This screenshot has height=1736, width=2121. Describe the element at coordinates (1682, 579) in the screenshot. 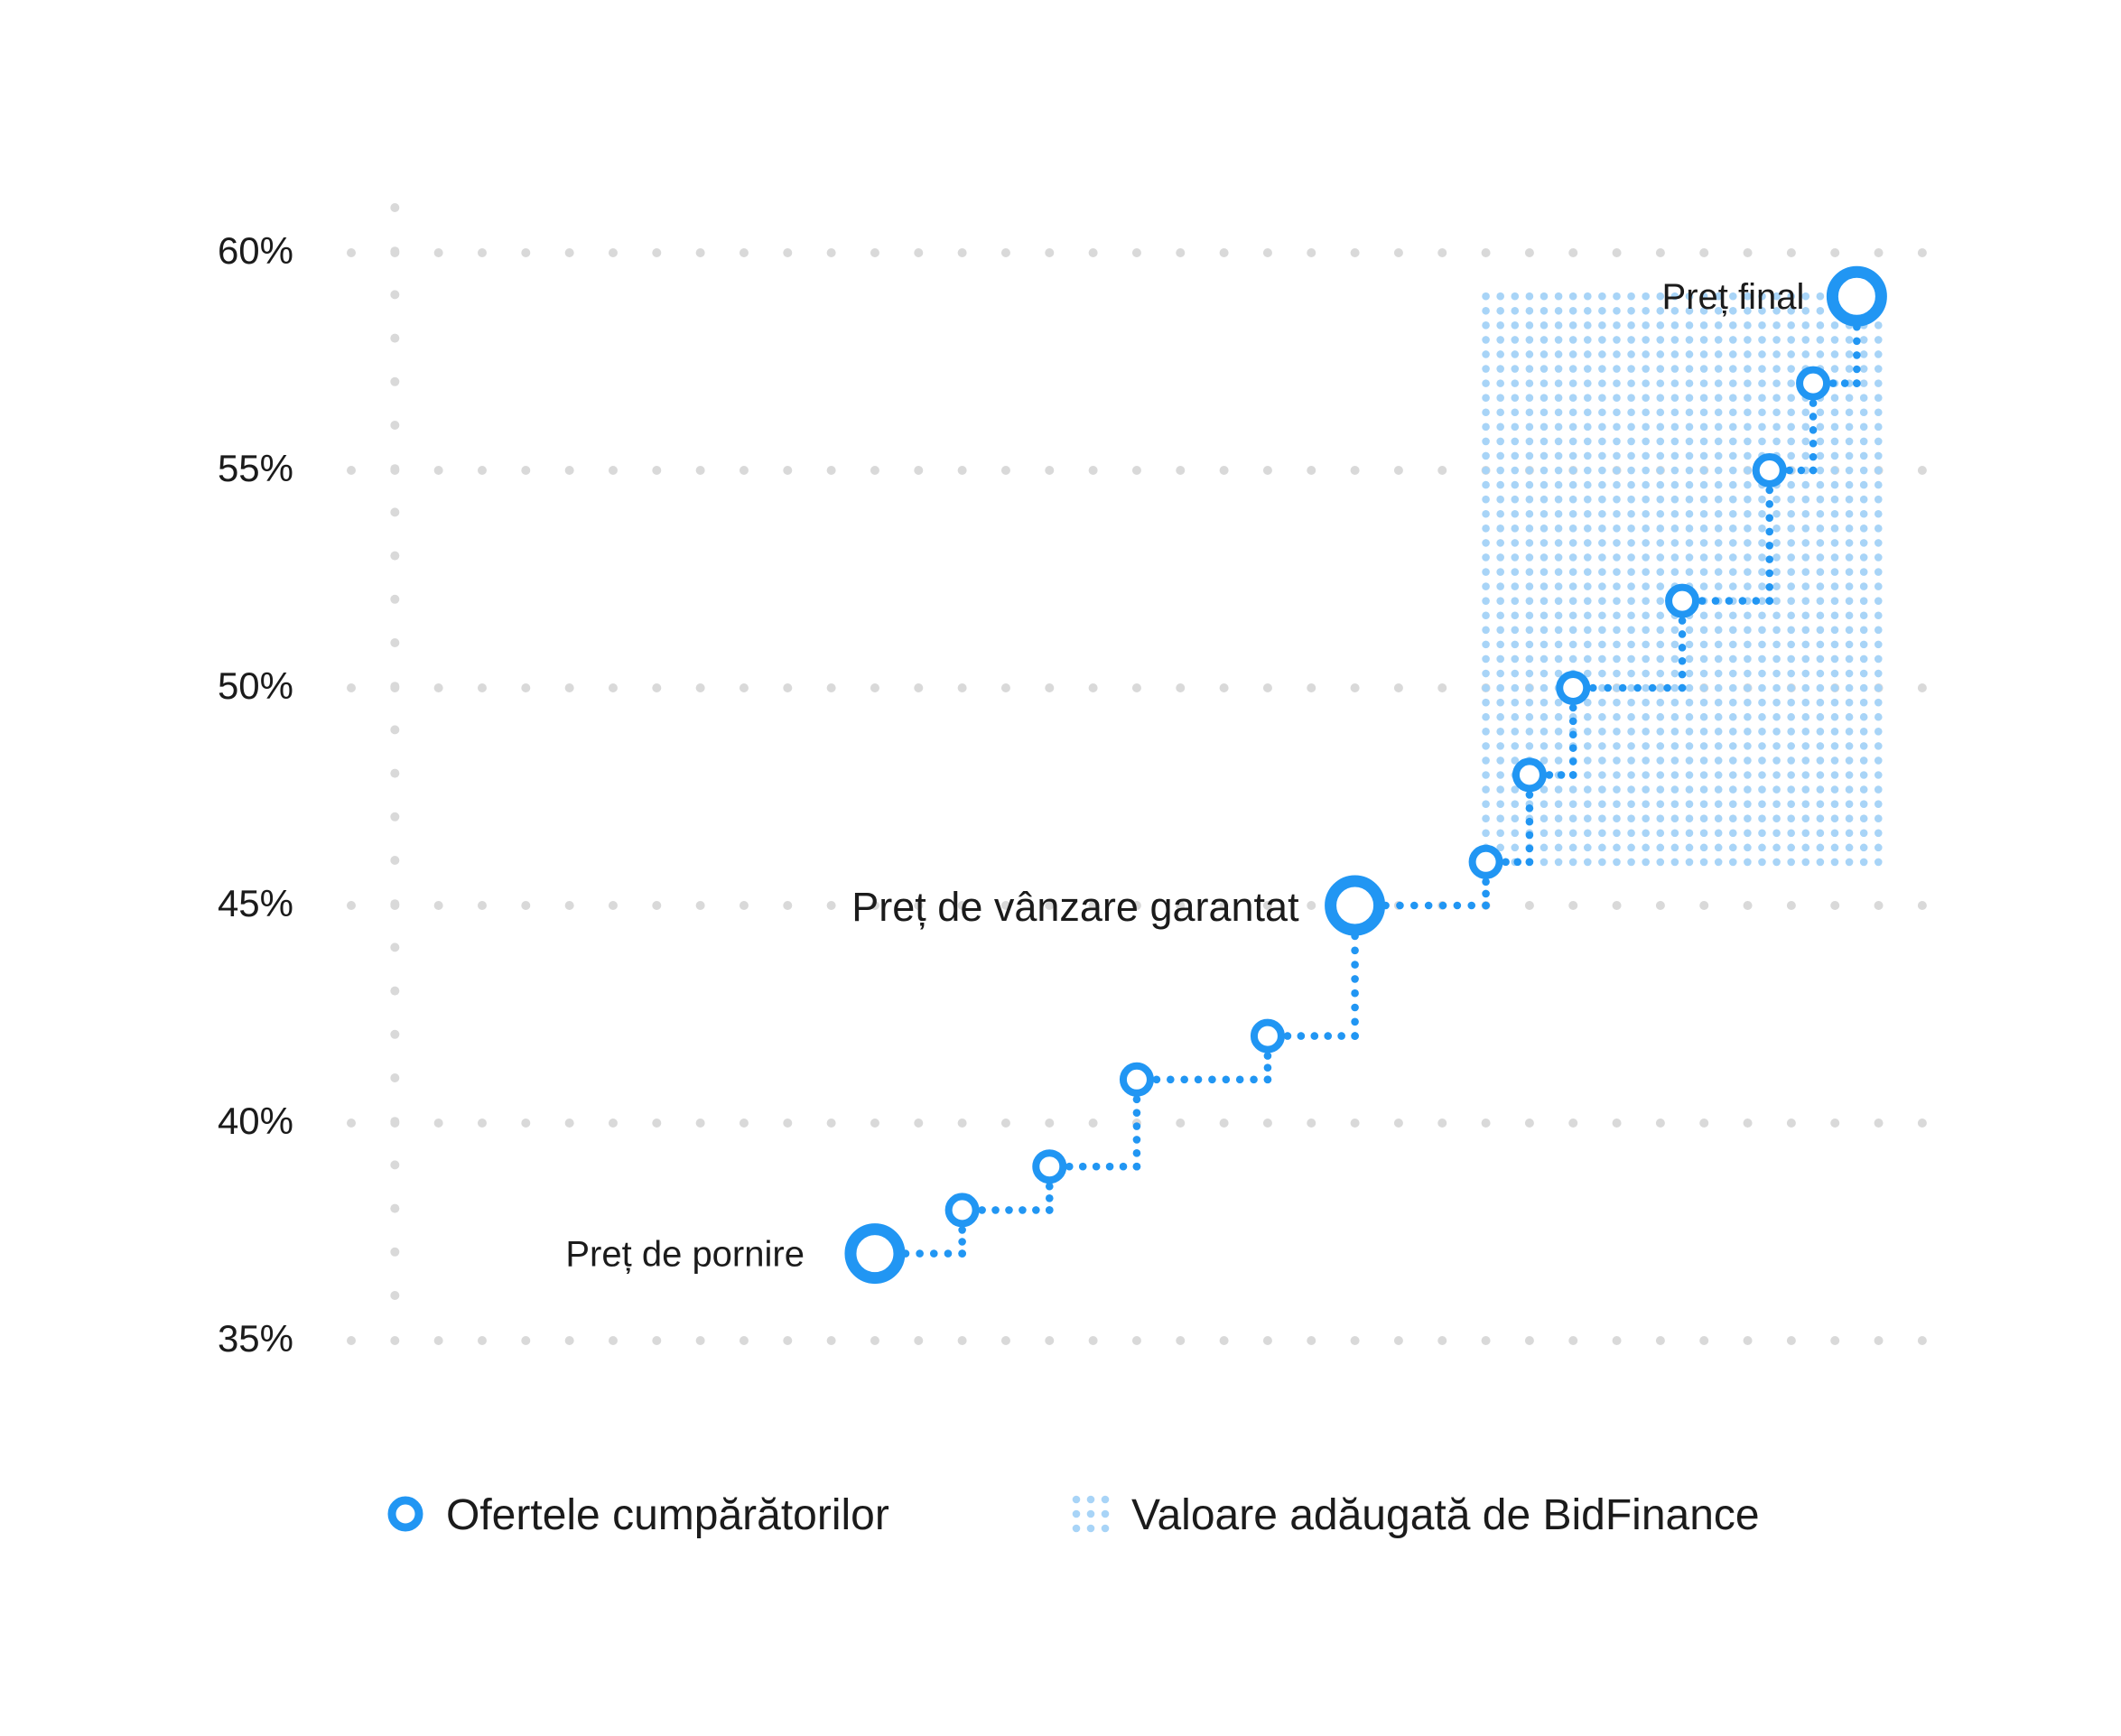

I see `added-value-region` at that location.